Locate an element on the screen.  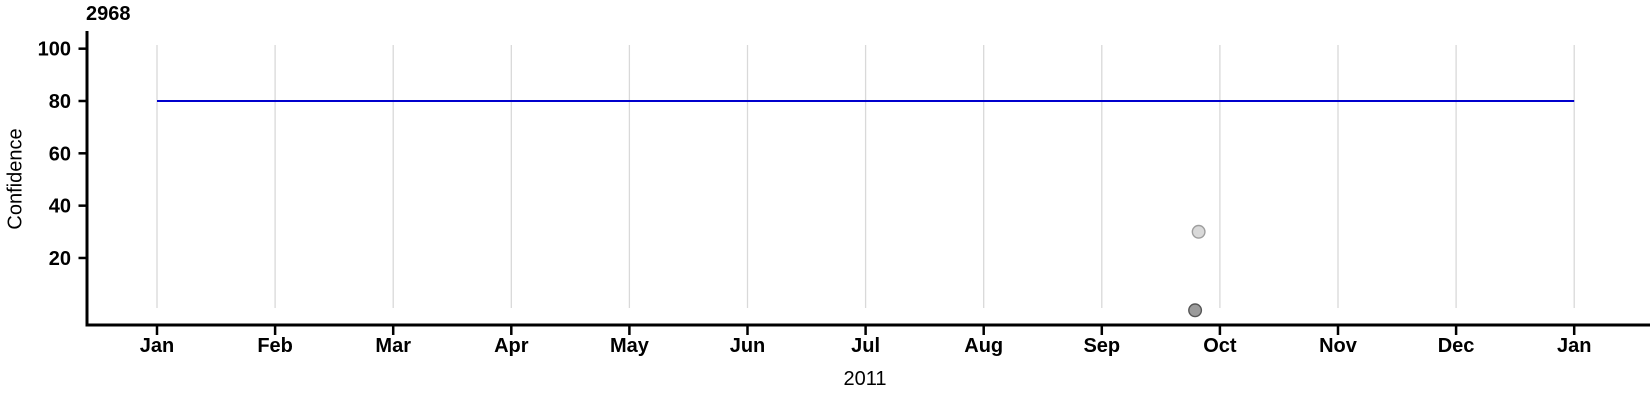
x-tick-label: Apr is located at coordinates (511, 346).